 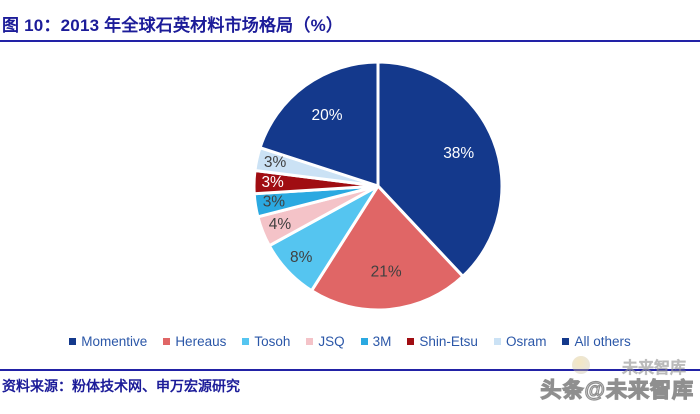 I want to click on legend-item-shin-etsu: Shin-Etsu, so click(x=442, y=341).